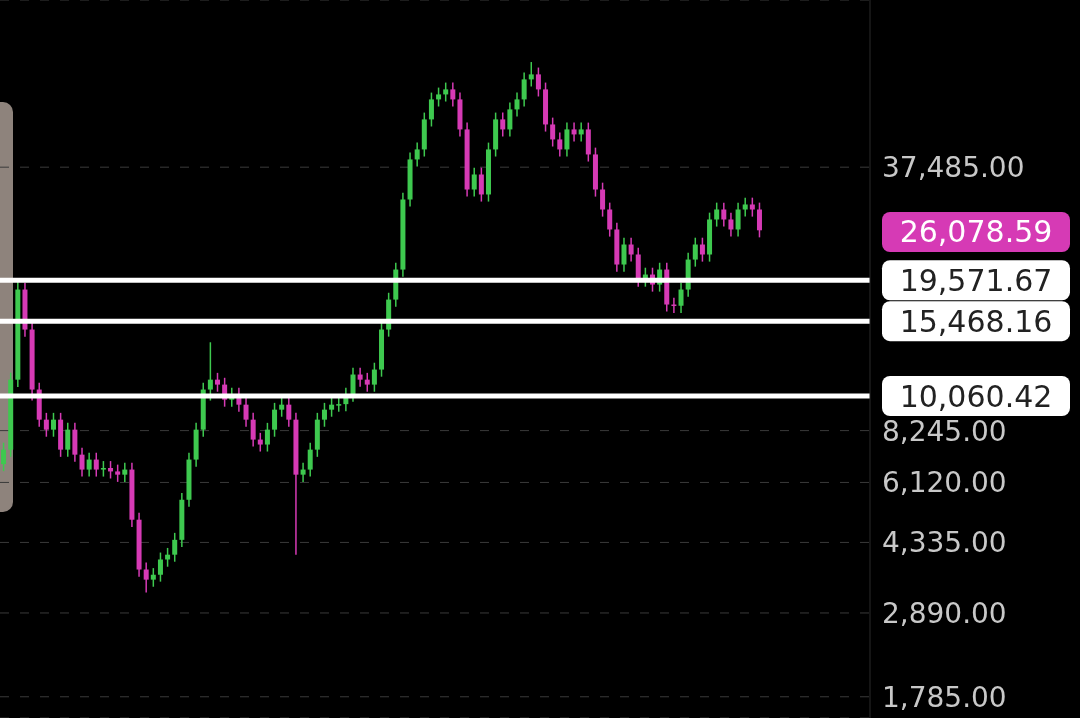 This screenshot has height=718, width=1080. Describe the element at coordinates (976, 232) in the screenshot. I see `text: 26,078.59` at that location.